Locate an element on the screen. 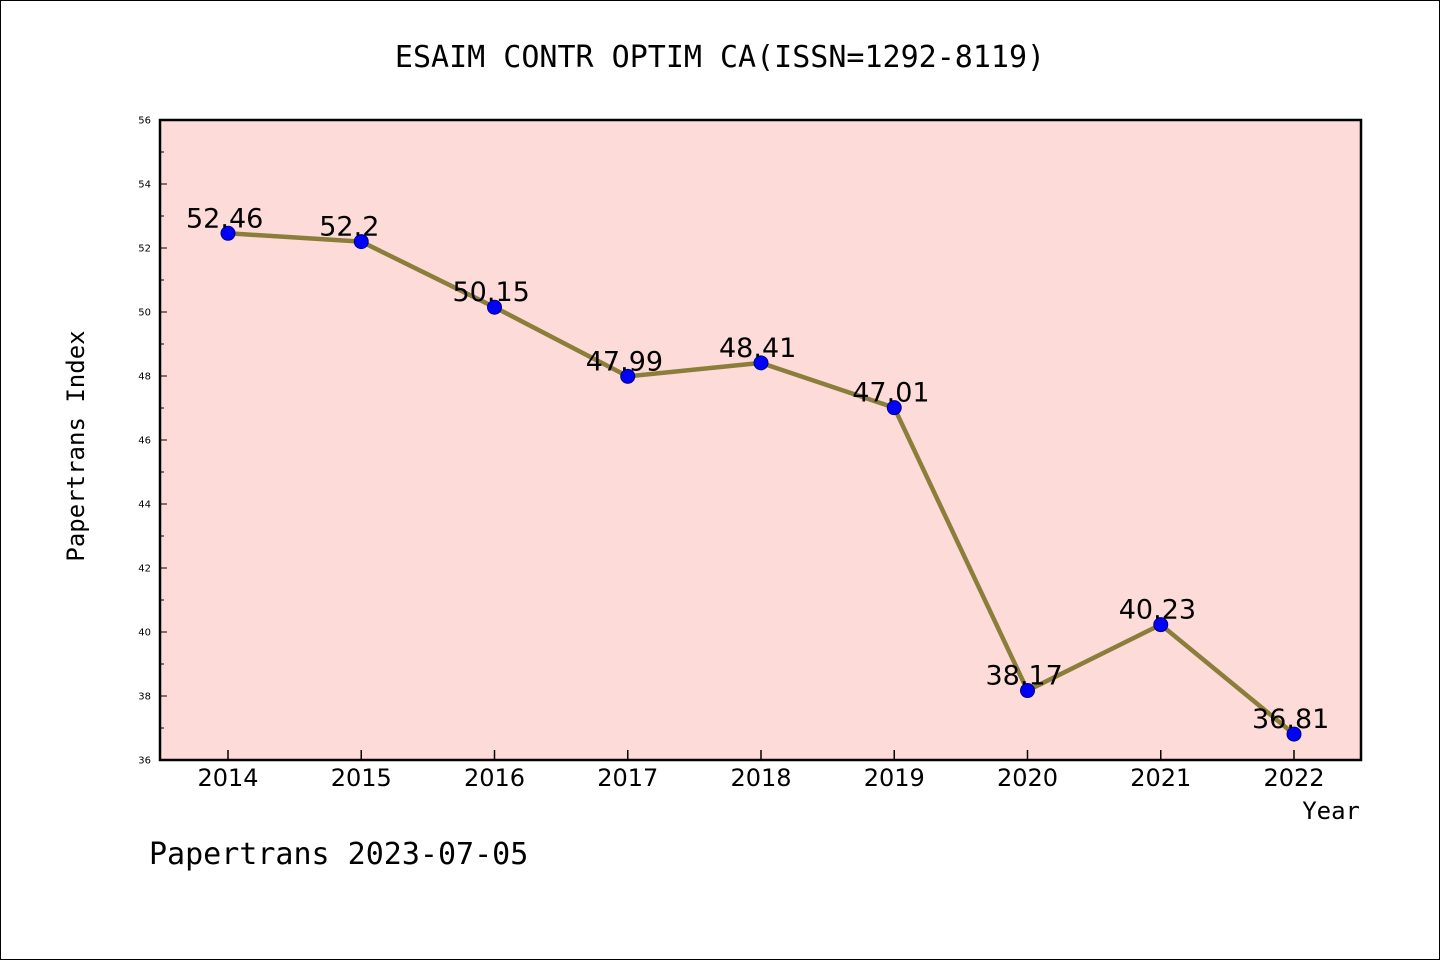  y-tick-label: 54 is located at coordinates (144, 185).